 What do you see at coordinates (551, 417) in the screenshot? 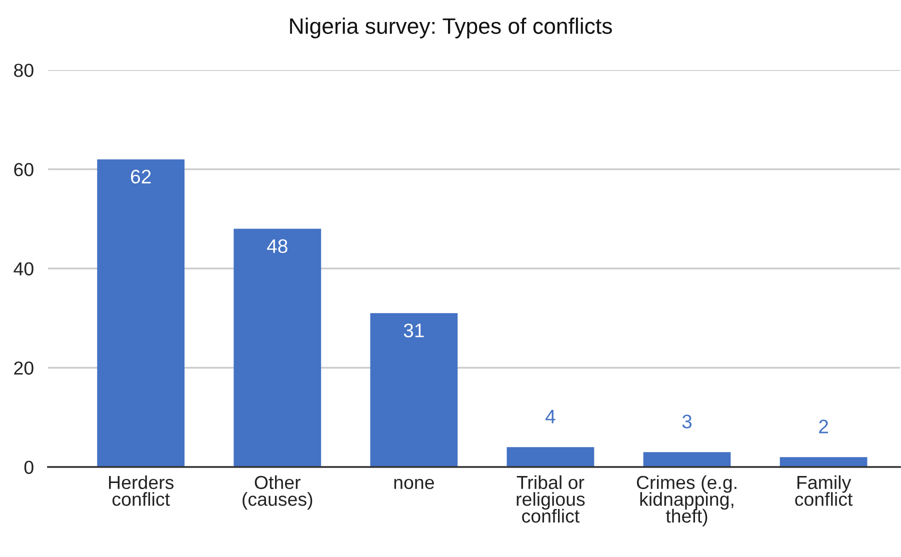
I see `data-label: 4` at bounding box center [551, 417].